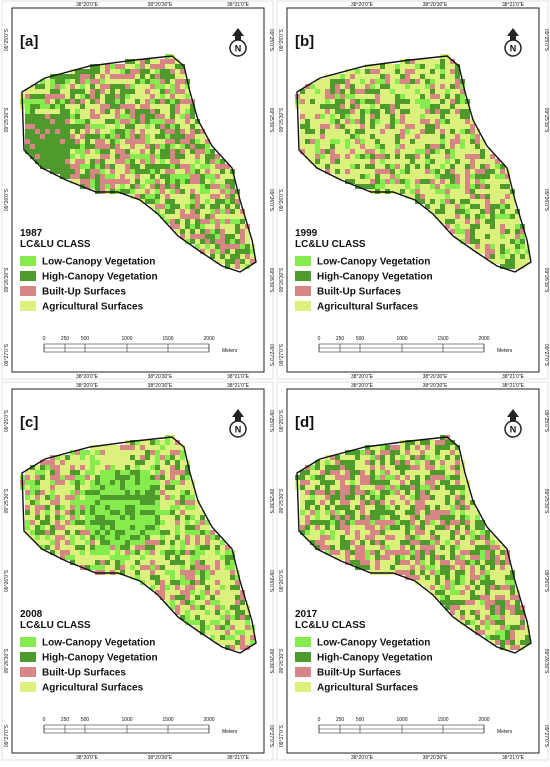  Describe the element at coordinates (304, 41) in the screenshot. I see `panel-label: [b]` at that location.